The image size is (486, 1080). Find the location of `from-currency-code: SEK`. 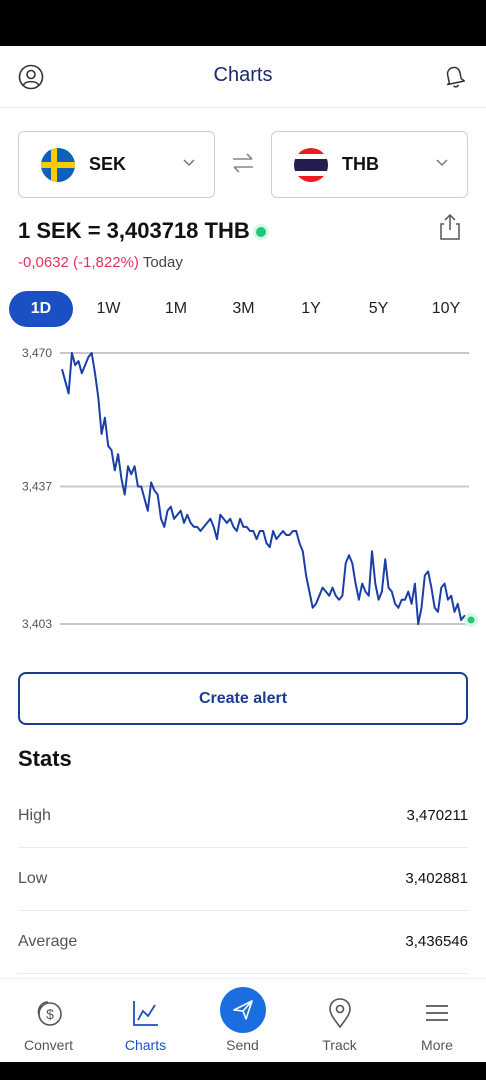

from-currency-code: SEK is located at coordinates (108, 164).